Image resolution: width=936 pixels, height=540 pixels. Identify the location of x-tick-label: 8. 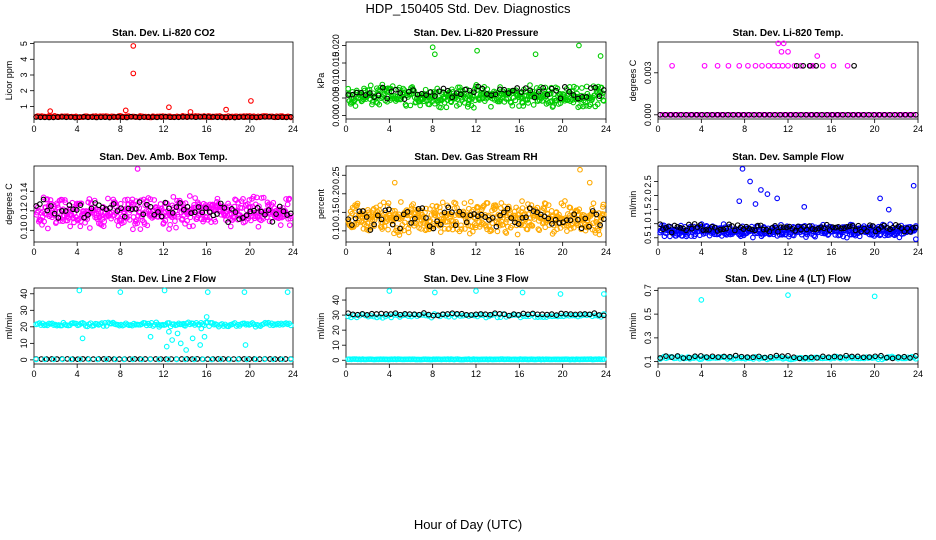
(120, 129).